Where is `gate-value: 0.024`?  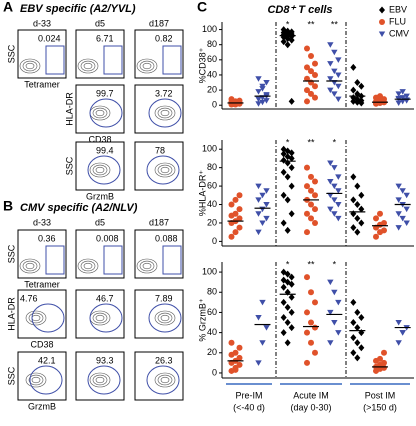
gate-value: 0.024 is located at coordinates (49, 38).